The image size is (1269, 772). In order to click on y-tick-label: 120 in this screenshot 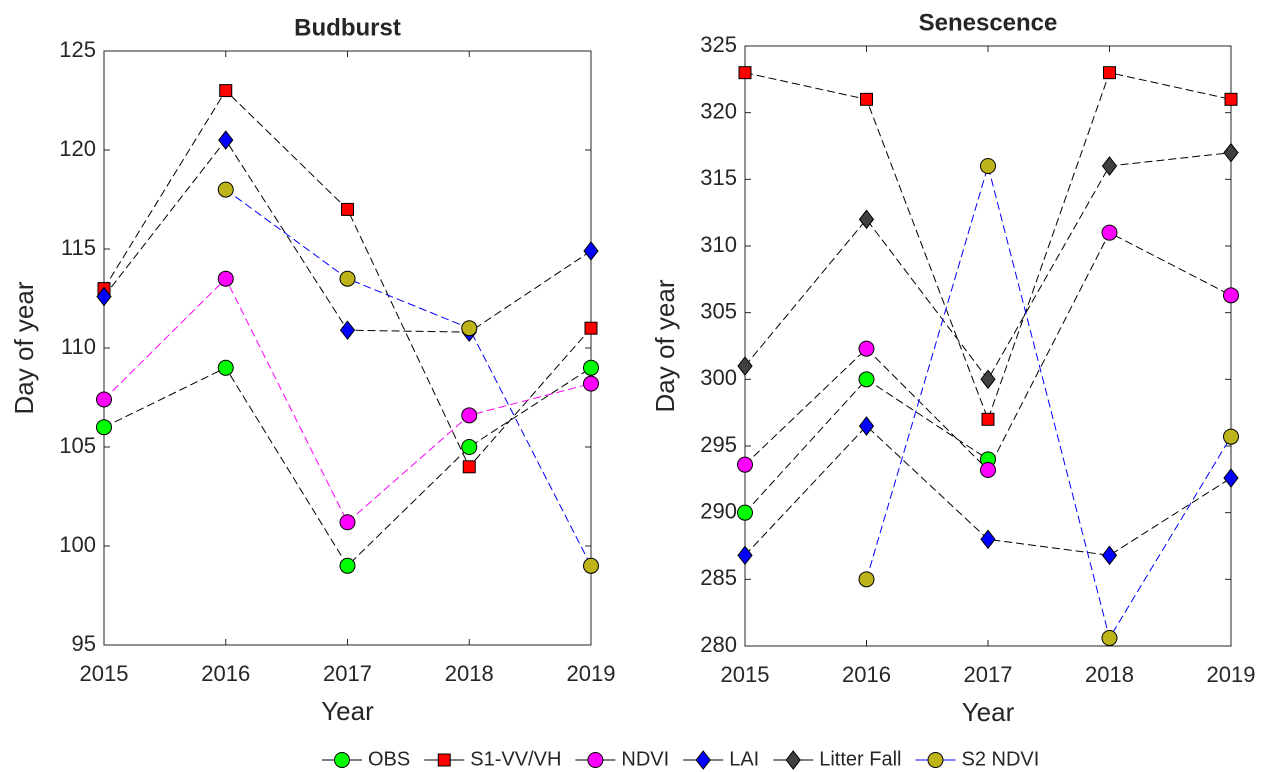, I will do `click(77, 148)`.